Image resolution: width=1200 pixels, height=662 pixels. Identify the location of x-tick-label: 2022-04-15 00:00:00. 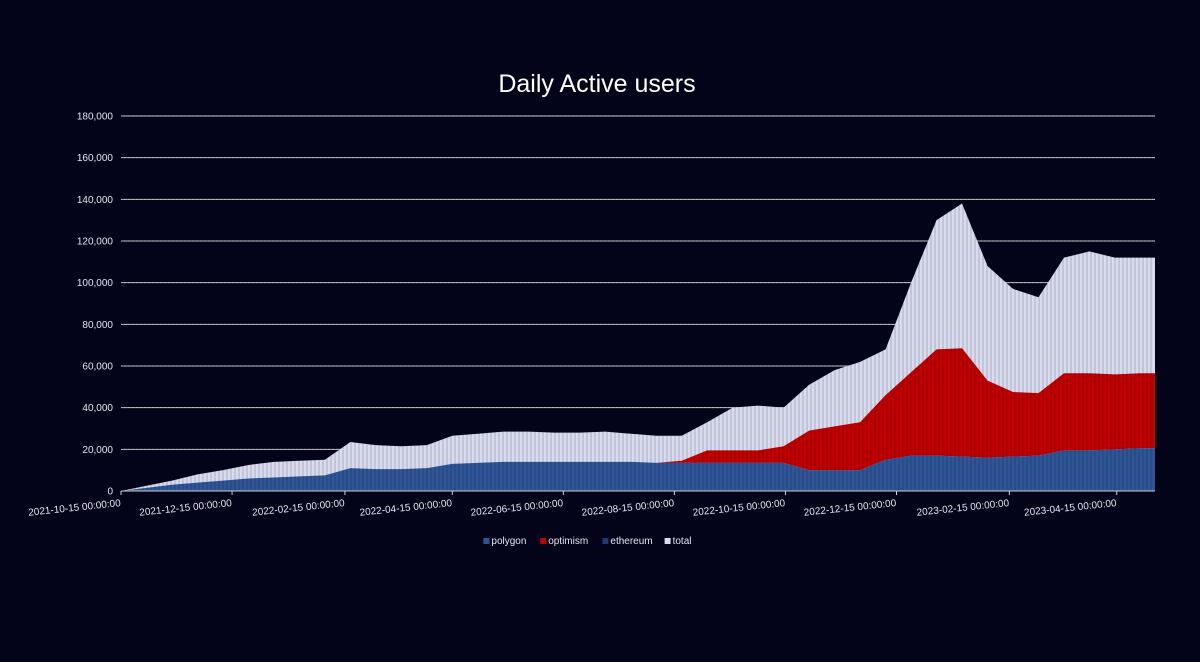
(406, 508).